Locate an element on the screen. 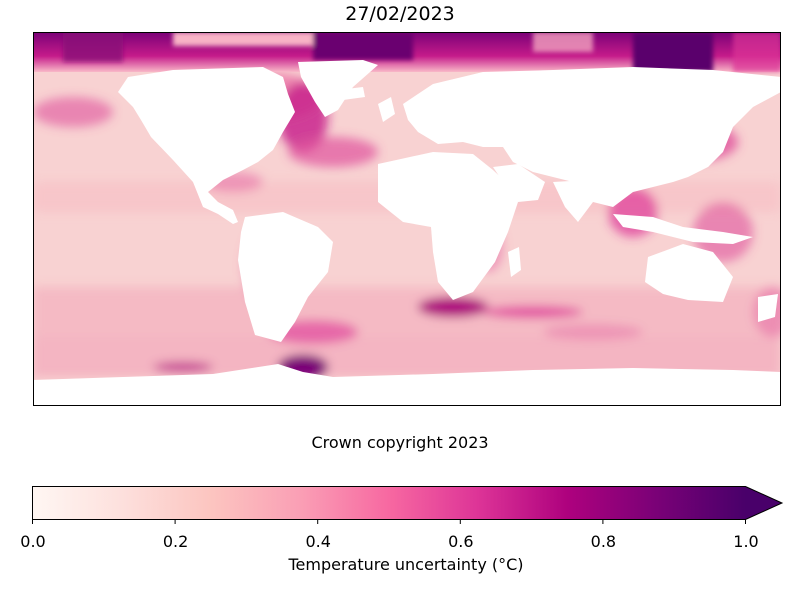  land-japan is located at coordinates (712, 147).